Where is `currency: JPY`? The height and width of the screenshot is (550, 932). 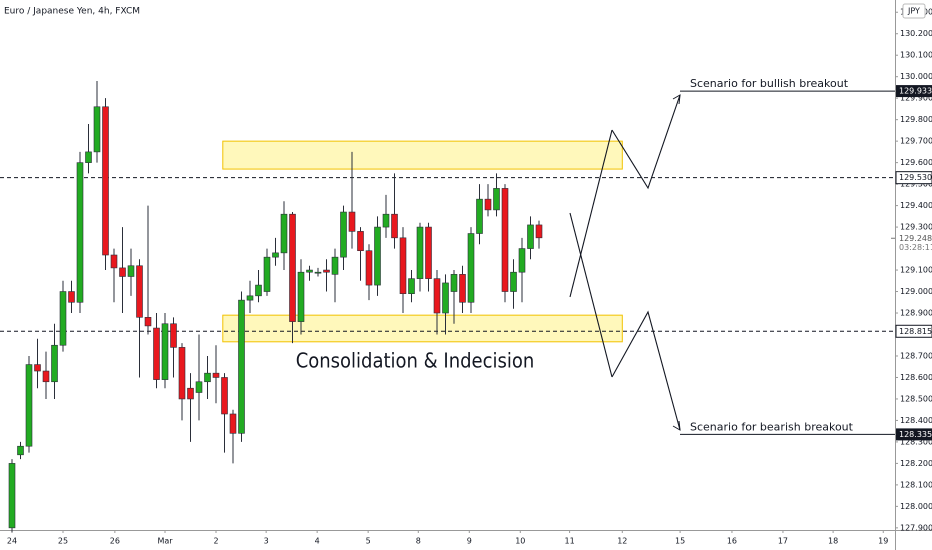
currency: JPY is located at coordinates (913, 11).